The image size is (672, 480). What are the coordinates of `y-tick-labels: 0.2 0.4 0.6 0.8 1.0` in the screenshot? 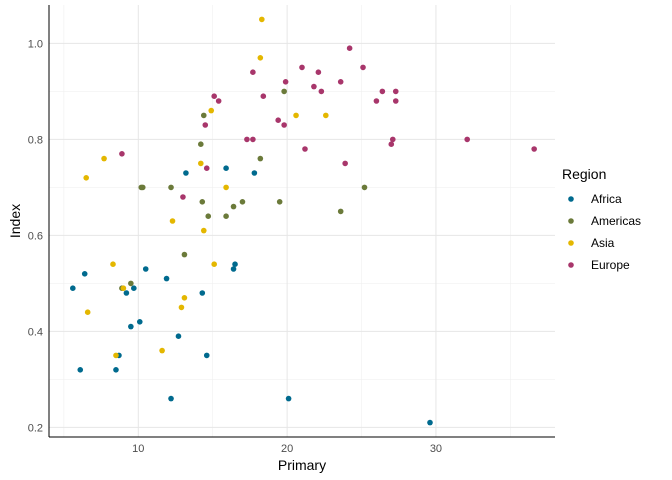 It's located at (35, 236).